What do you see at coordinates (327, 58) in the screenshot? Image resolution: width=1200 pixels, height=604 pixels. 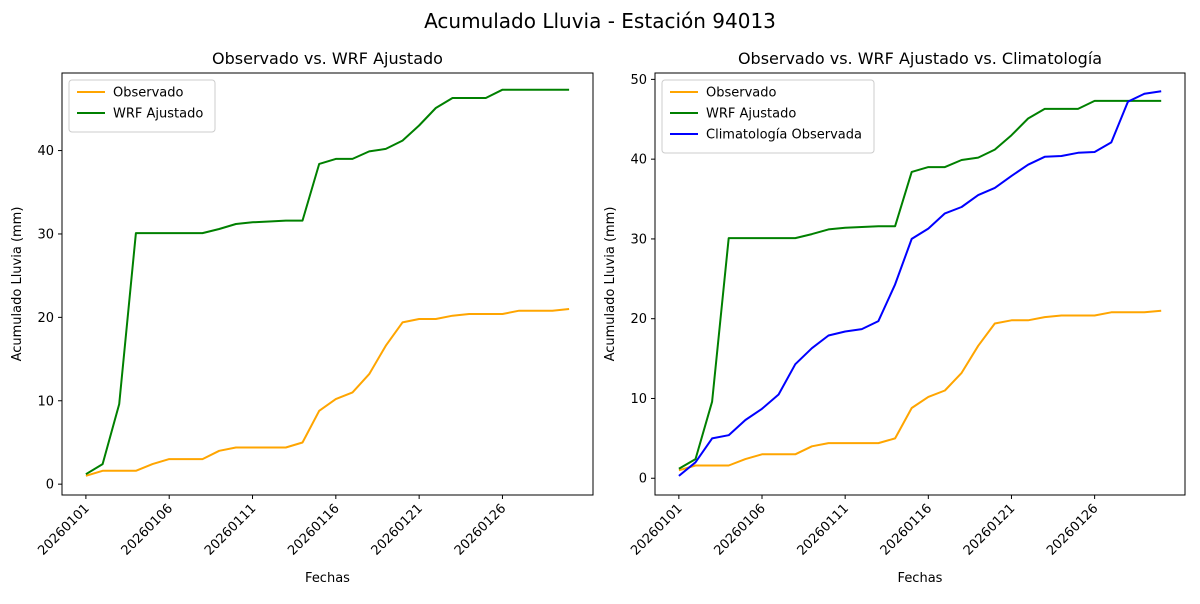 I see `chart-title: Observado vs. WRF Ajustado` at bounding box center [327, 58].